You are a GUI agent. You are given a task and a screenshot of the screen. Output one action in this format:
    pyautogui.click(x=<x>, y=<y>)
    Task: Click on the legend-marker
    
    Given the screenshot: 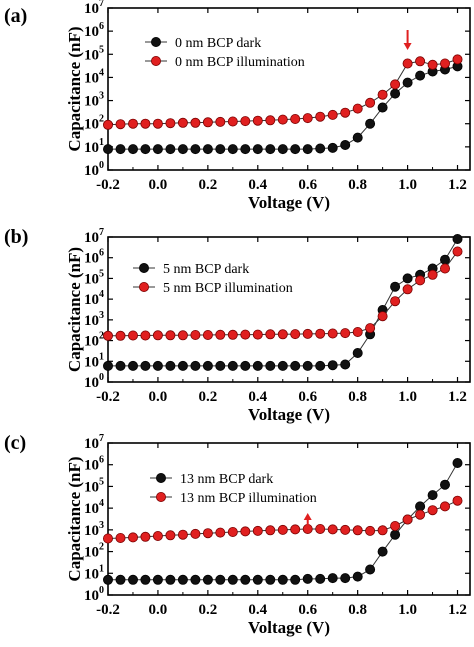 What is the action you would take?
    pyautogui.click(x=143, y=286)
    